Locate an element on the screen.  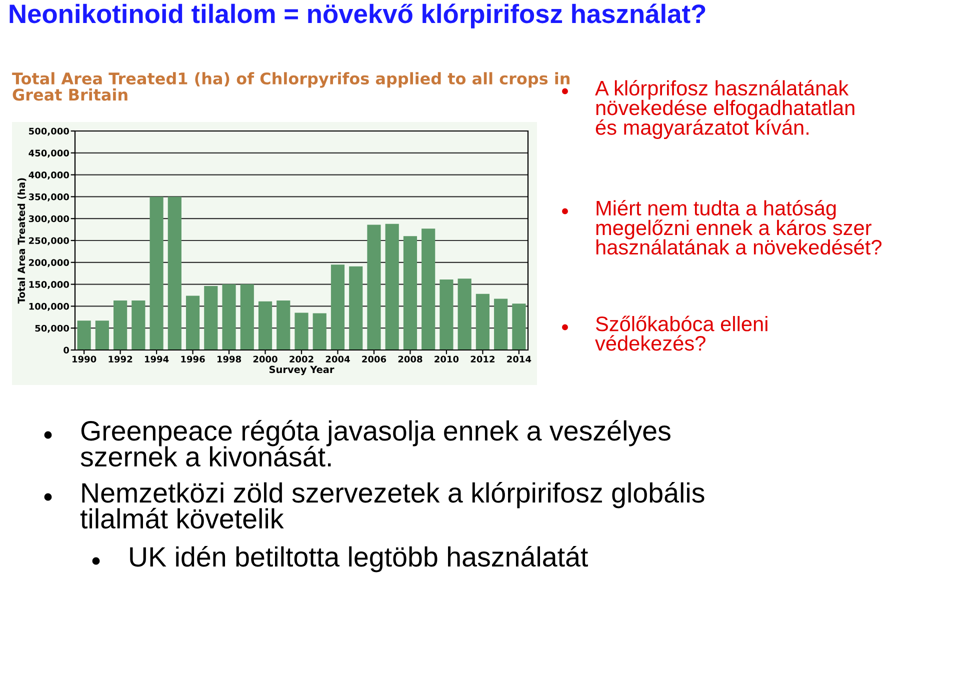
x-tick-label: 1992 is located at coordinates (120, 359).